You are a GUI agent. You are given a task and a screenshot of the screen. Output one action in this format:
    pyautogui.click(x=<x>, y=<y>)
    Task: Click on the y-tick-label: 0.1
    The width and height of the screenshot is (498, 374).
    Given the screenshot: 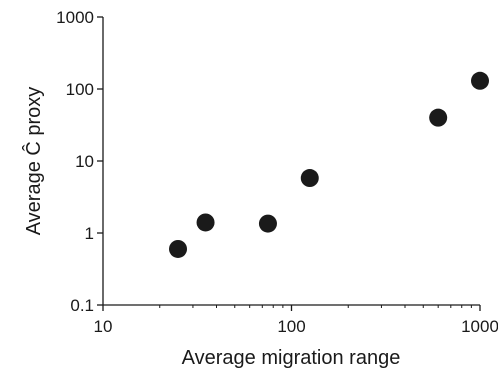 What is the action you would take?
    pyautogui.click(x=82, y=305)
    